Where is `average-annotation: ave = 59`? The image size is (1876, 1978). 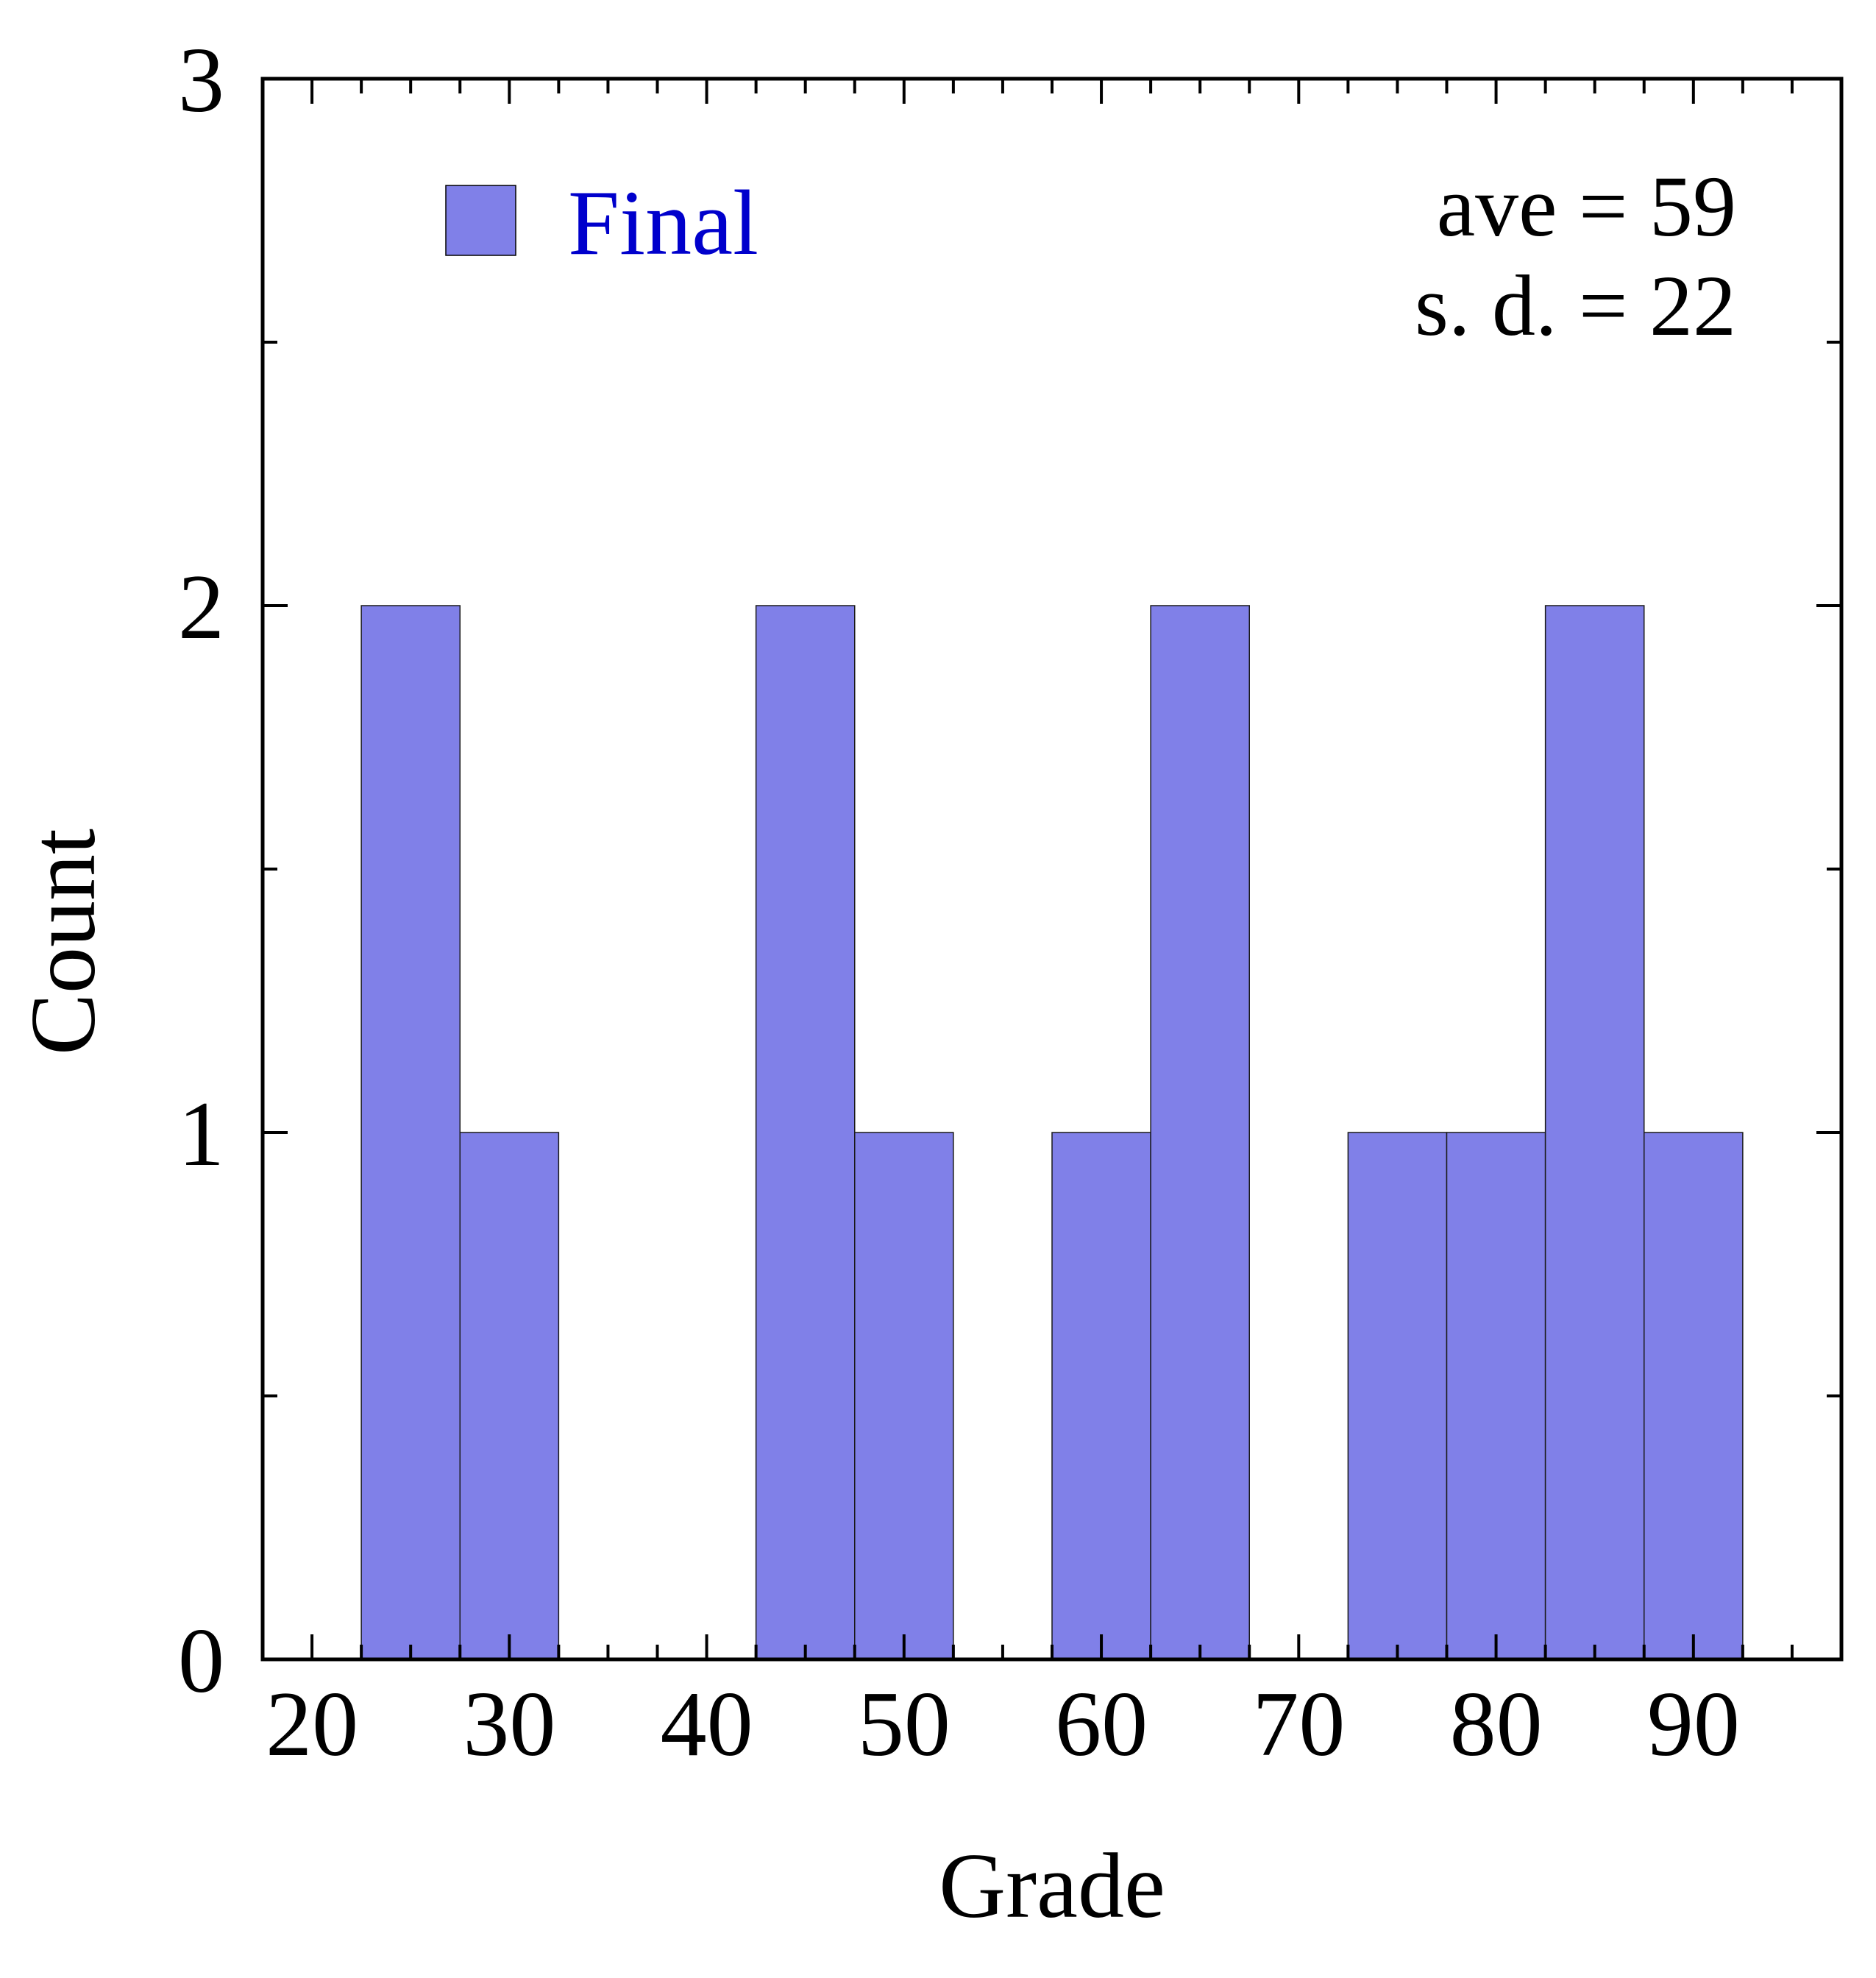
average-annotation: ave = 59 is located at coordinates (1587, 206).